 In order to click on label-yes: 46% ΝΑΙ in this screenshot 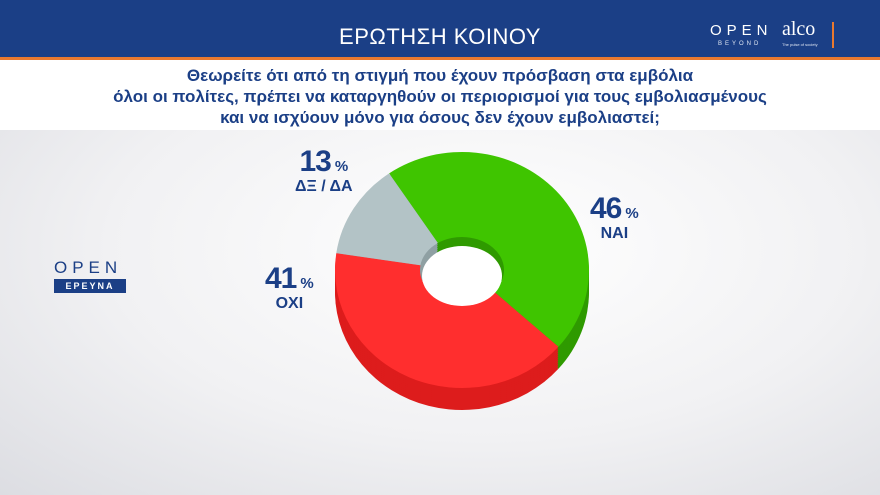, I will do `click(614, 217)`.